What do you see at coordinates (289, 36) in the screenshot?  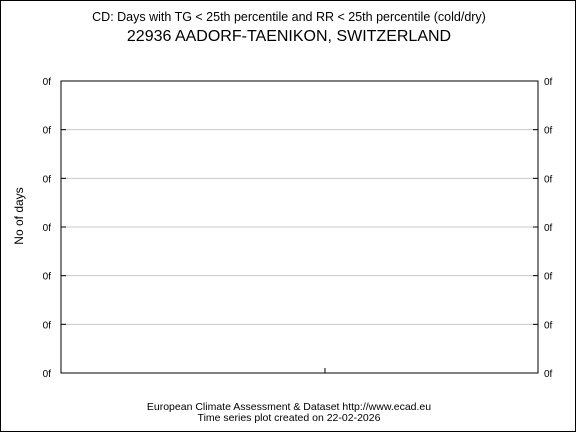 I see `chart-subtitle: 22936 AADORF-TAENIKON, SWITZERLAND` at bounding box center [289, 36].